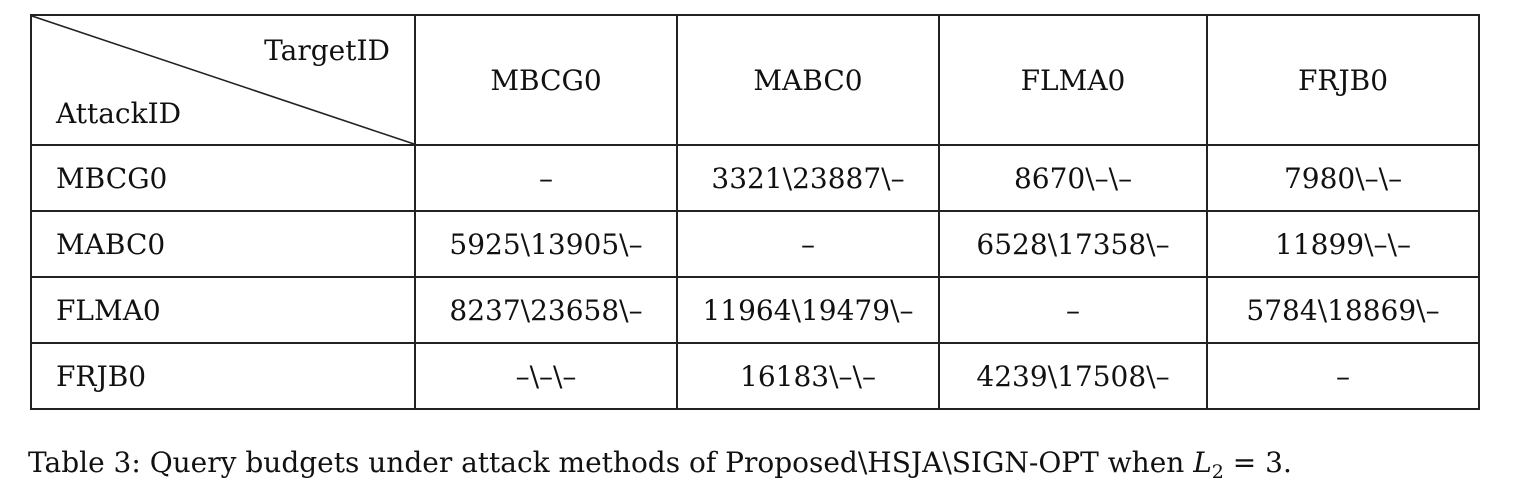 The width and height of the screenshot is (1531, 504). I want to click on table-cell: 11899\–\–, so click(1343, 244).